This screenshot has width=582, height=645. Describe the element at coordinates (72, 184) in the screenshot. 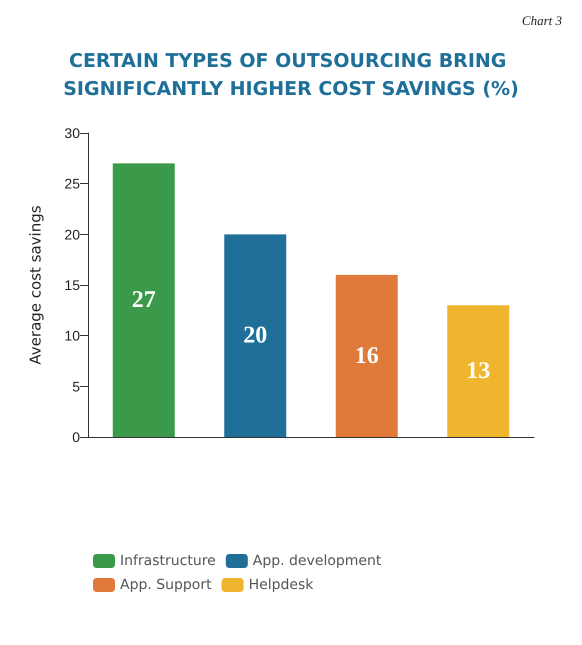

I see `y-tick-label: 25` at that location.